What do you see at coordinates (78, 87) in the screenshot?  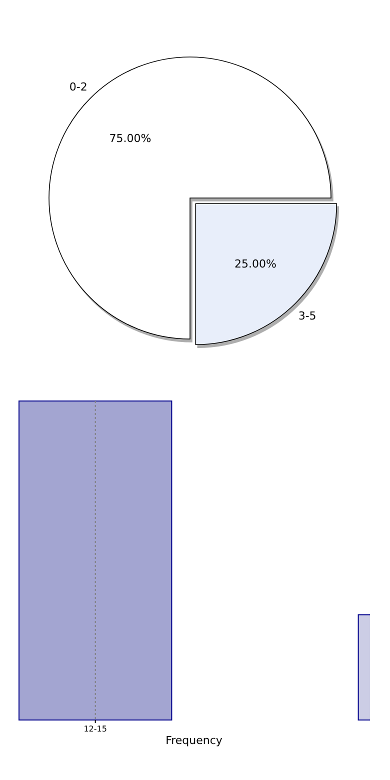 I see `slice-label: 0-2` at bounding box center [78, 87].